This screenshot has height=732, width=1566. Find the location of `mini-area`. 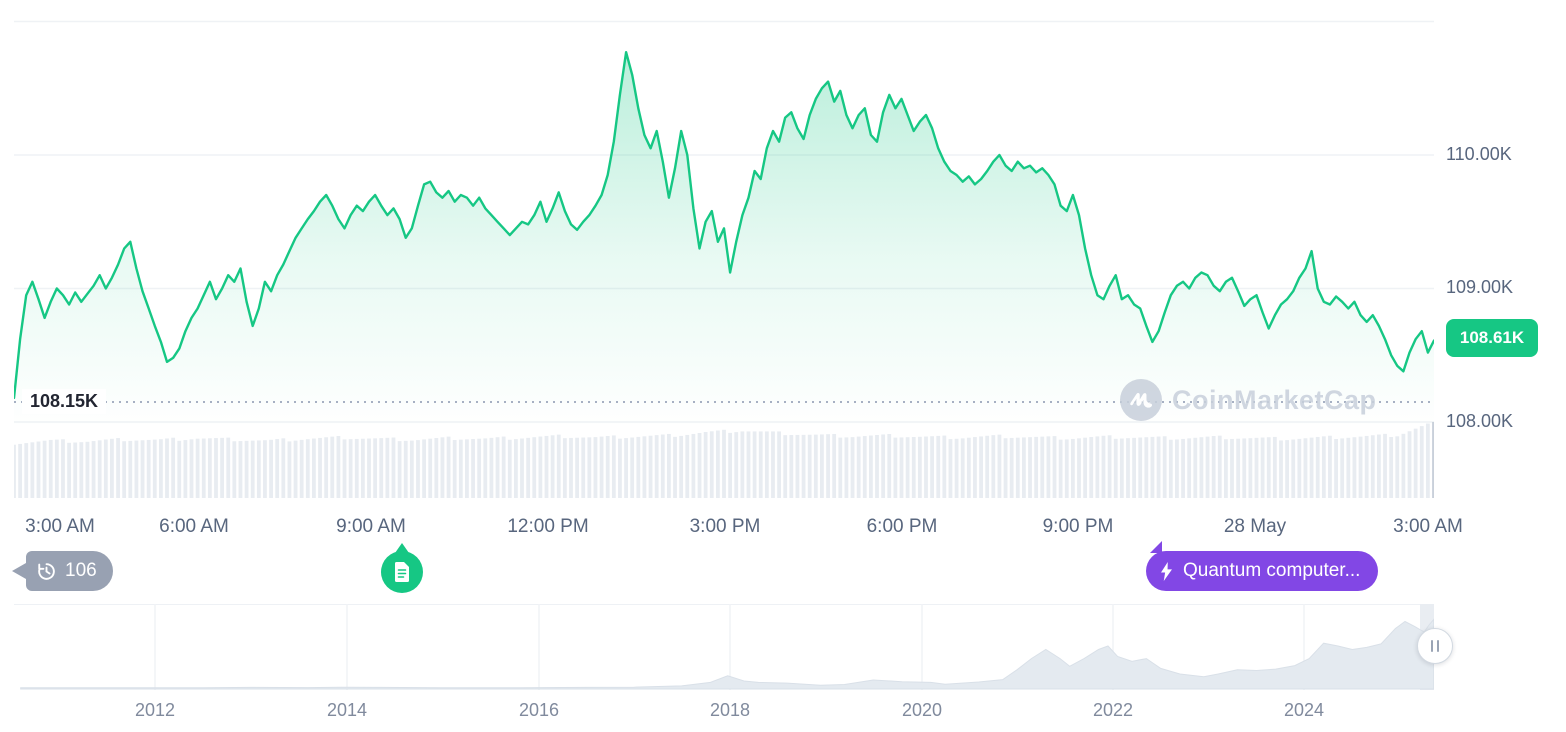

mini-area is located at coordinates (727, 654).